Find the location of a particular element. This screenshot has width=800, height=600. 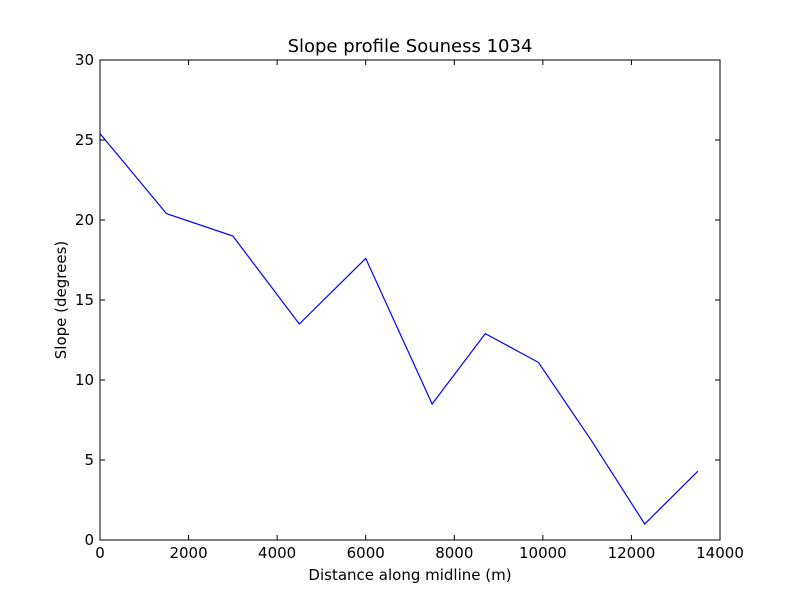

y-tick-label: 0 is located at coordinates (89, 540).